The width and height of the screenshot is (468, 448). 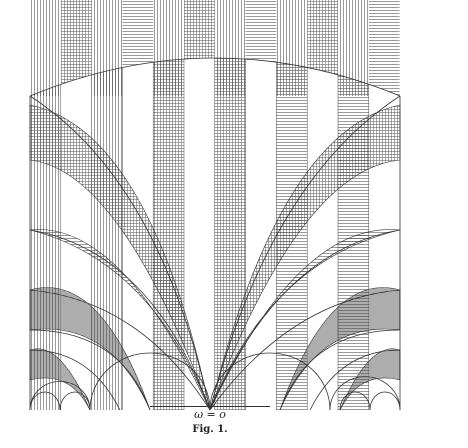 I want to click on top-arch, so click(x=215, y=77).